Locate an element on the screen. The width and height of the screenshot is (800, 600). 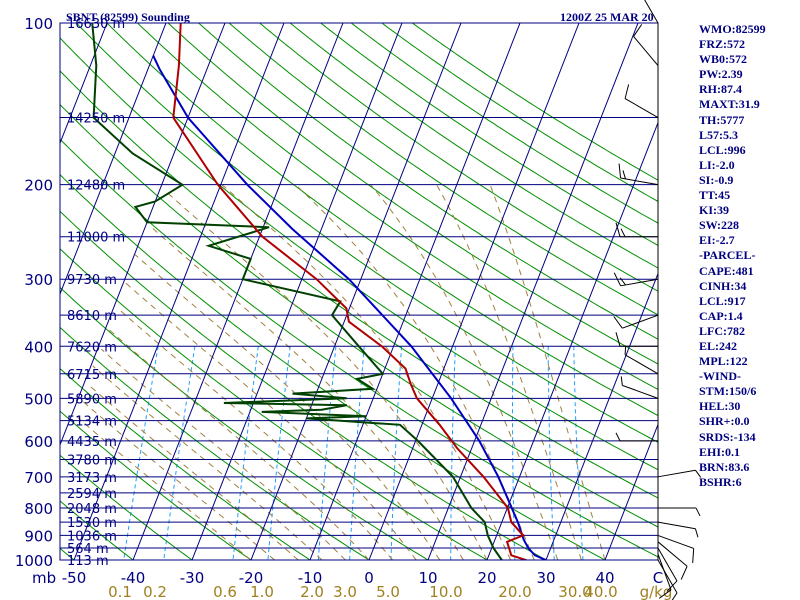
index-item: LCL:996 is located at coordinates (722, 149).